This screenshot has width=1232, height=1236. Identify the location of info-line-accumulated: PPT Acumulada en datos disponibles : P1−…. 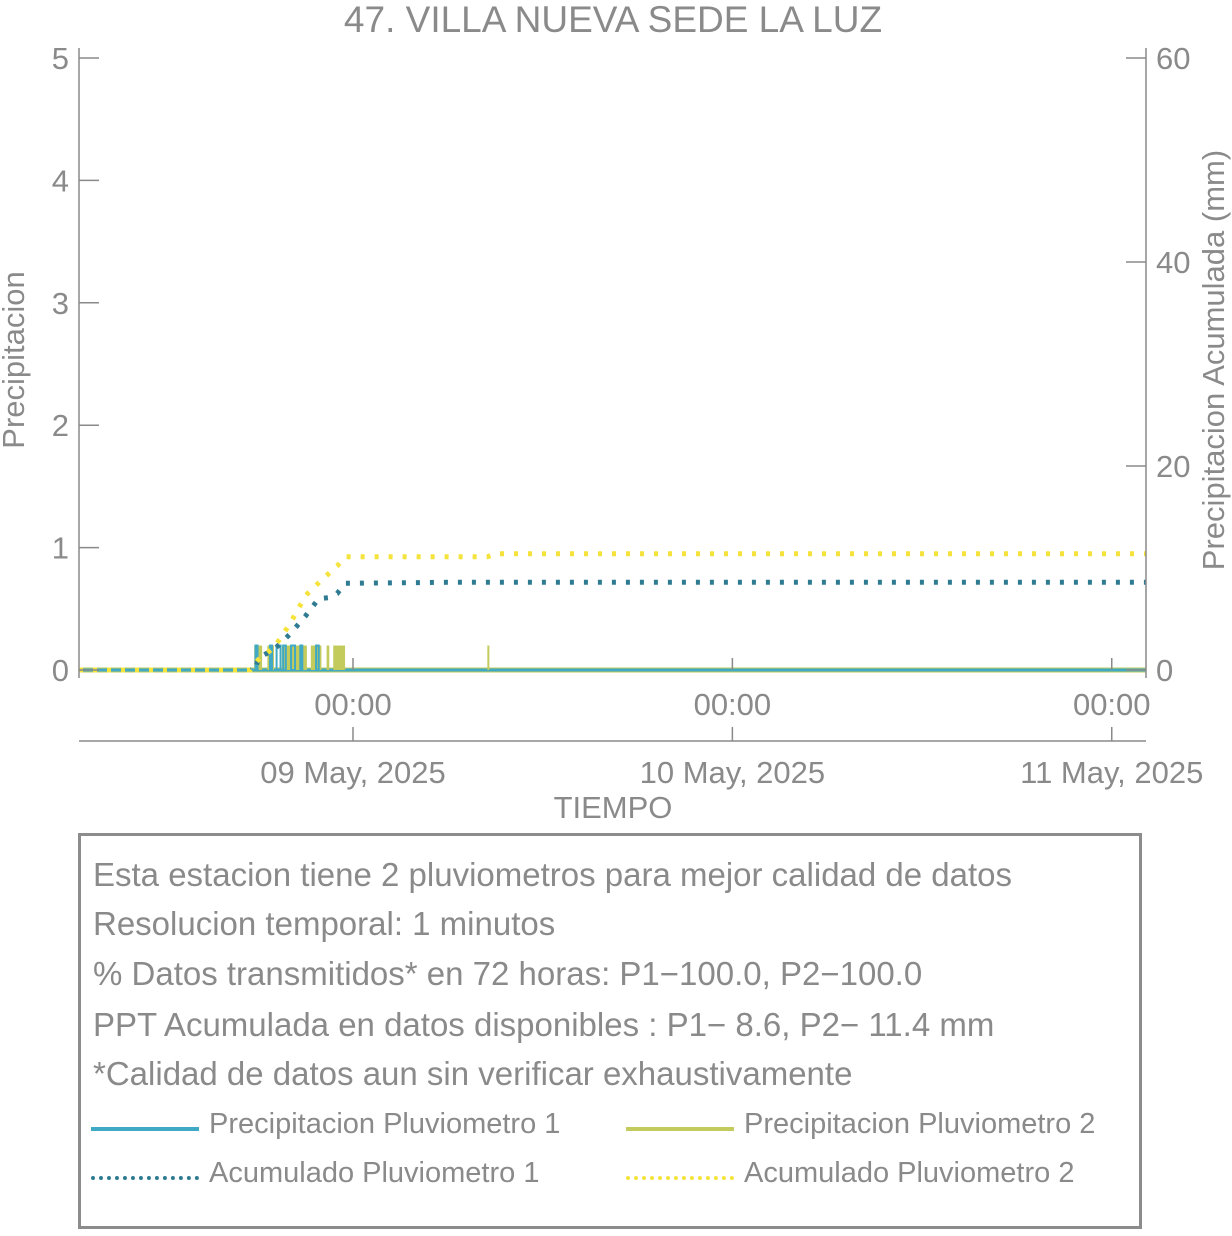
(544, 1024).